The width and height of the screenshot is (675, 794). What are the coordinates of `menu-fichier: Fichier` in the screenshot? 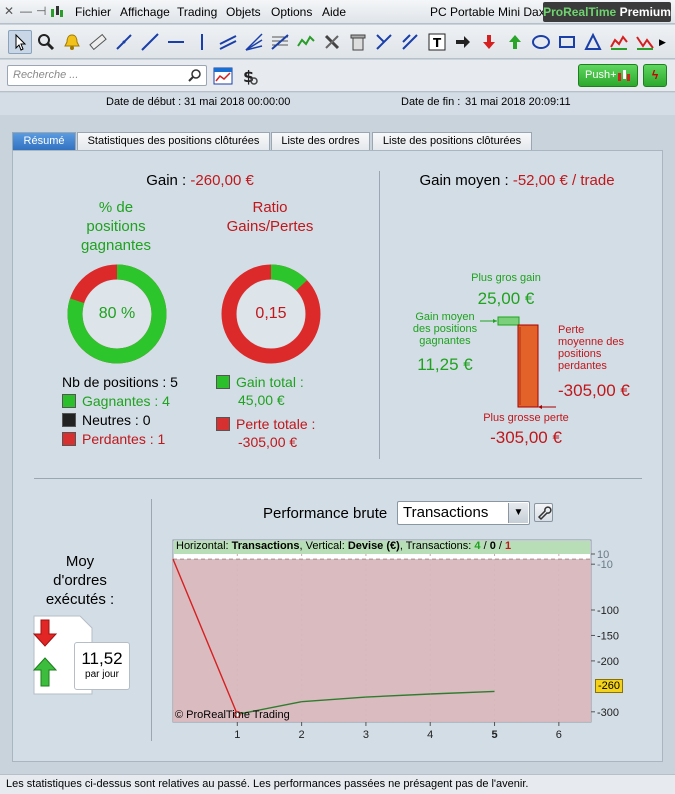 It's located at (93, 12).